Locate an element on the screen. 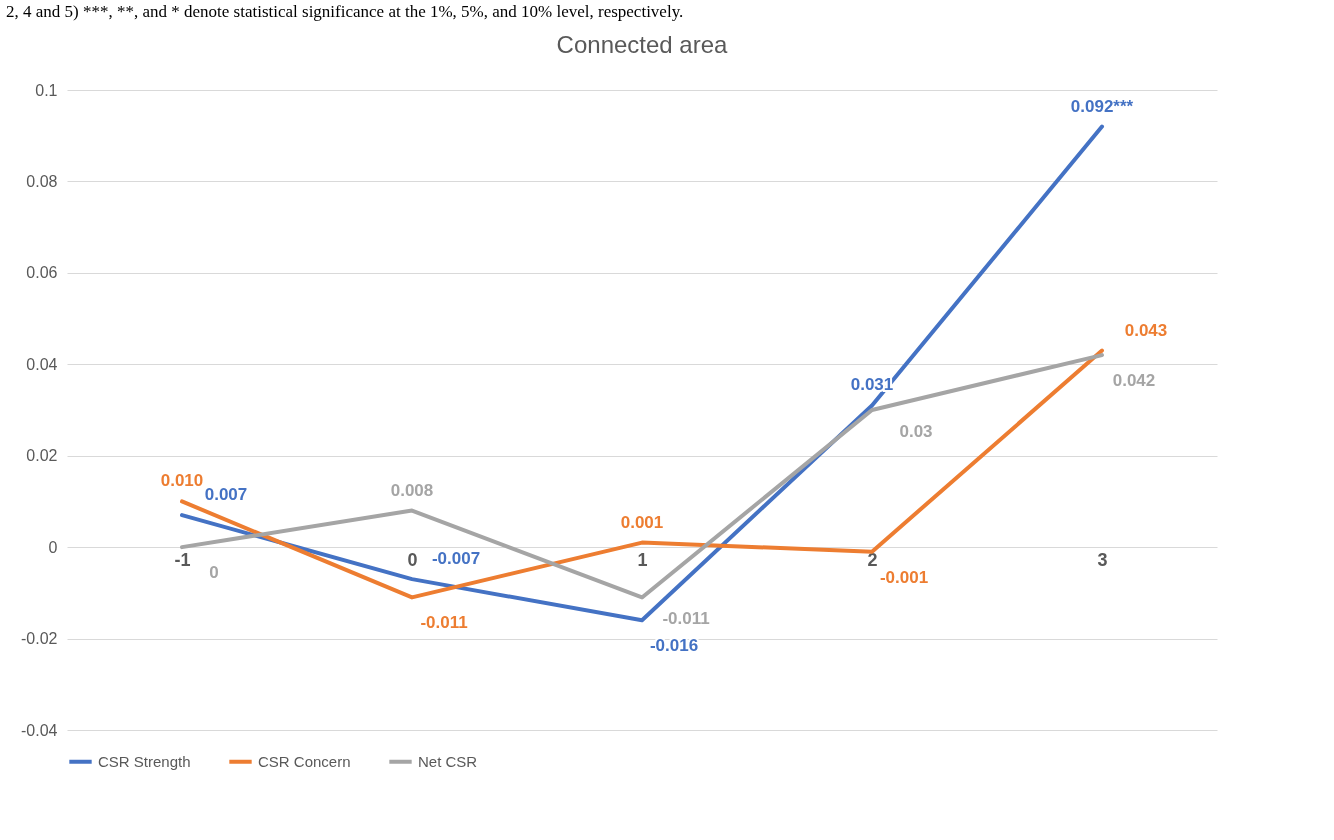 This screenshot has height=840, width=1334. y-tick-label: -0.02 is located at coordinates (39, 639).